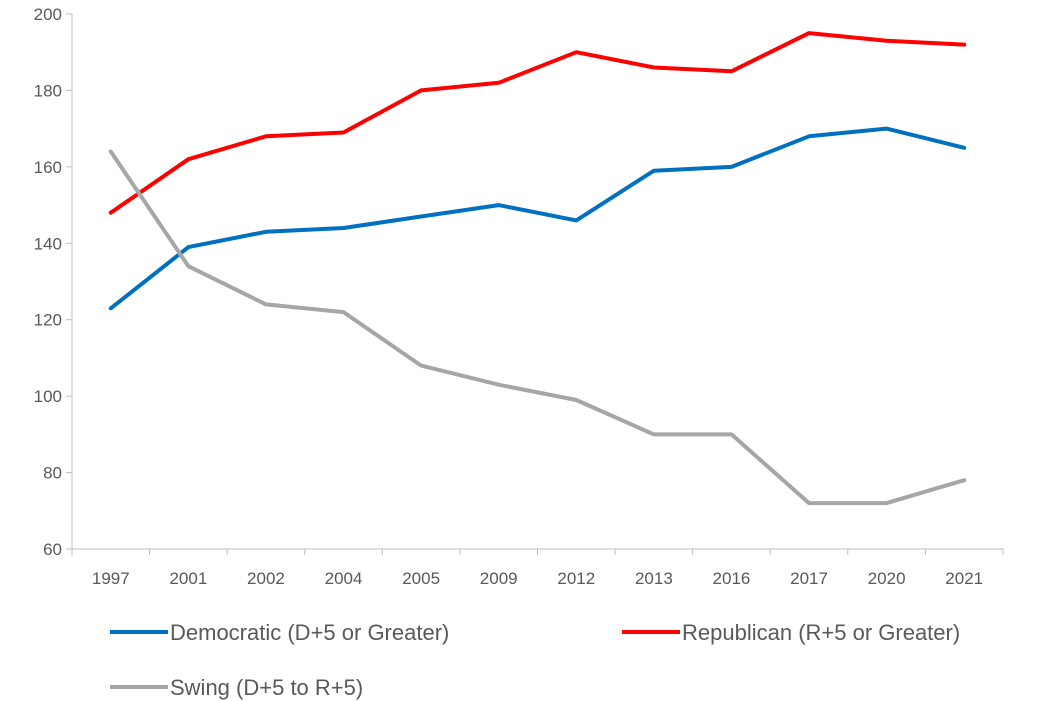 The height and width of the screenshot is (701, 1037). Describe the element at coordinates (421, 578) in the screenshot. I see `x-tick-label: 2005` at that location.